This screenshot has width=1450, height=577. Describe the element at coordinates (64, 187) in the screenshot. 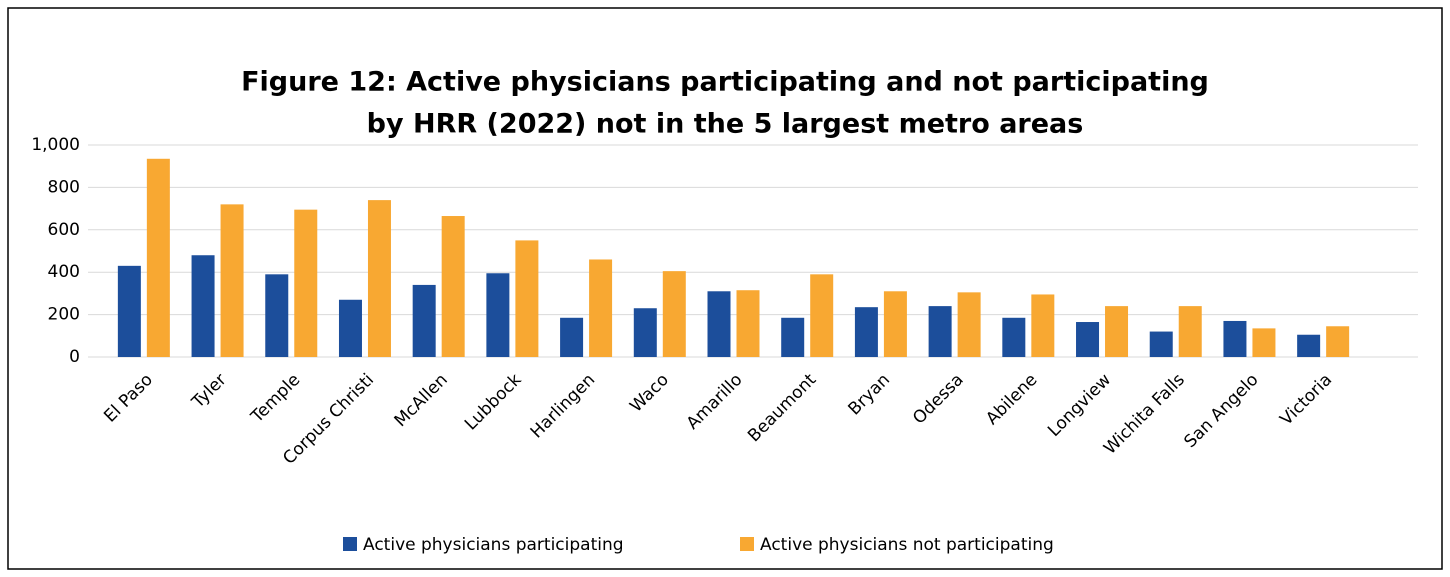

I see `y-tick-label: 800` at that location.